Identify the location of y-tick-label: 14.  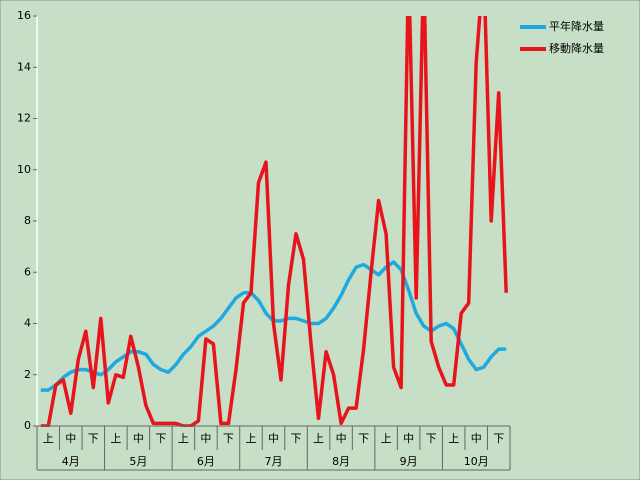
(24, 66).